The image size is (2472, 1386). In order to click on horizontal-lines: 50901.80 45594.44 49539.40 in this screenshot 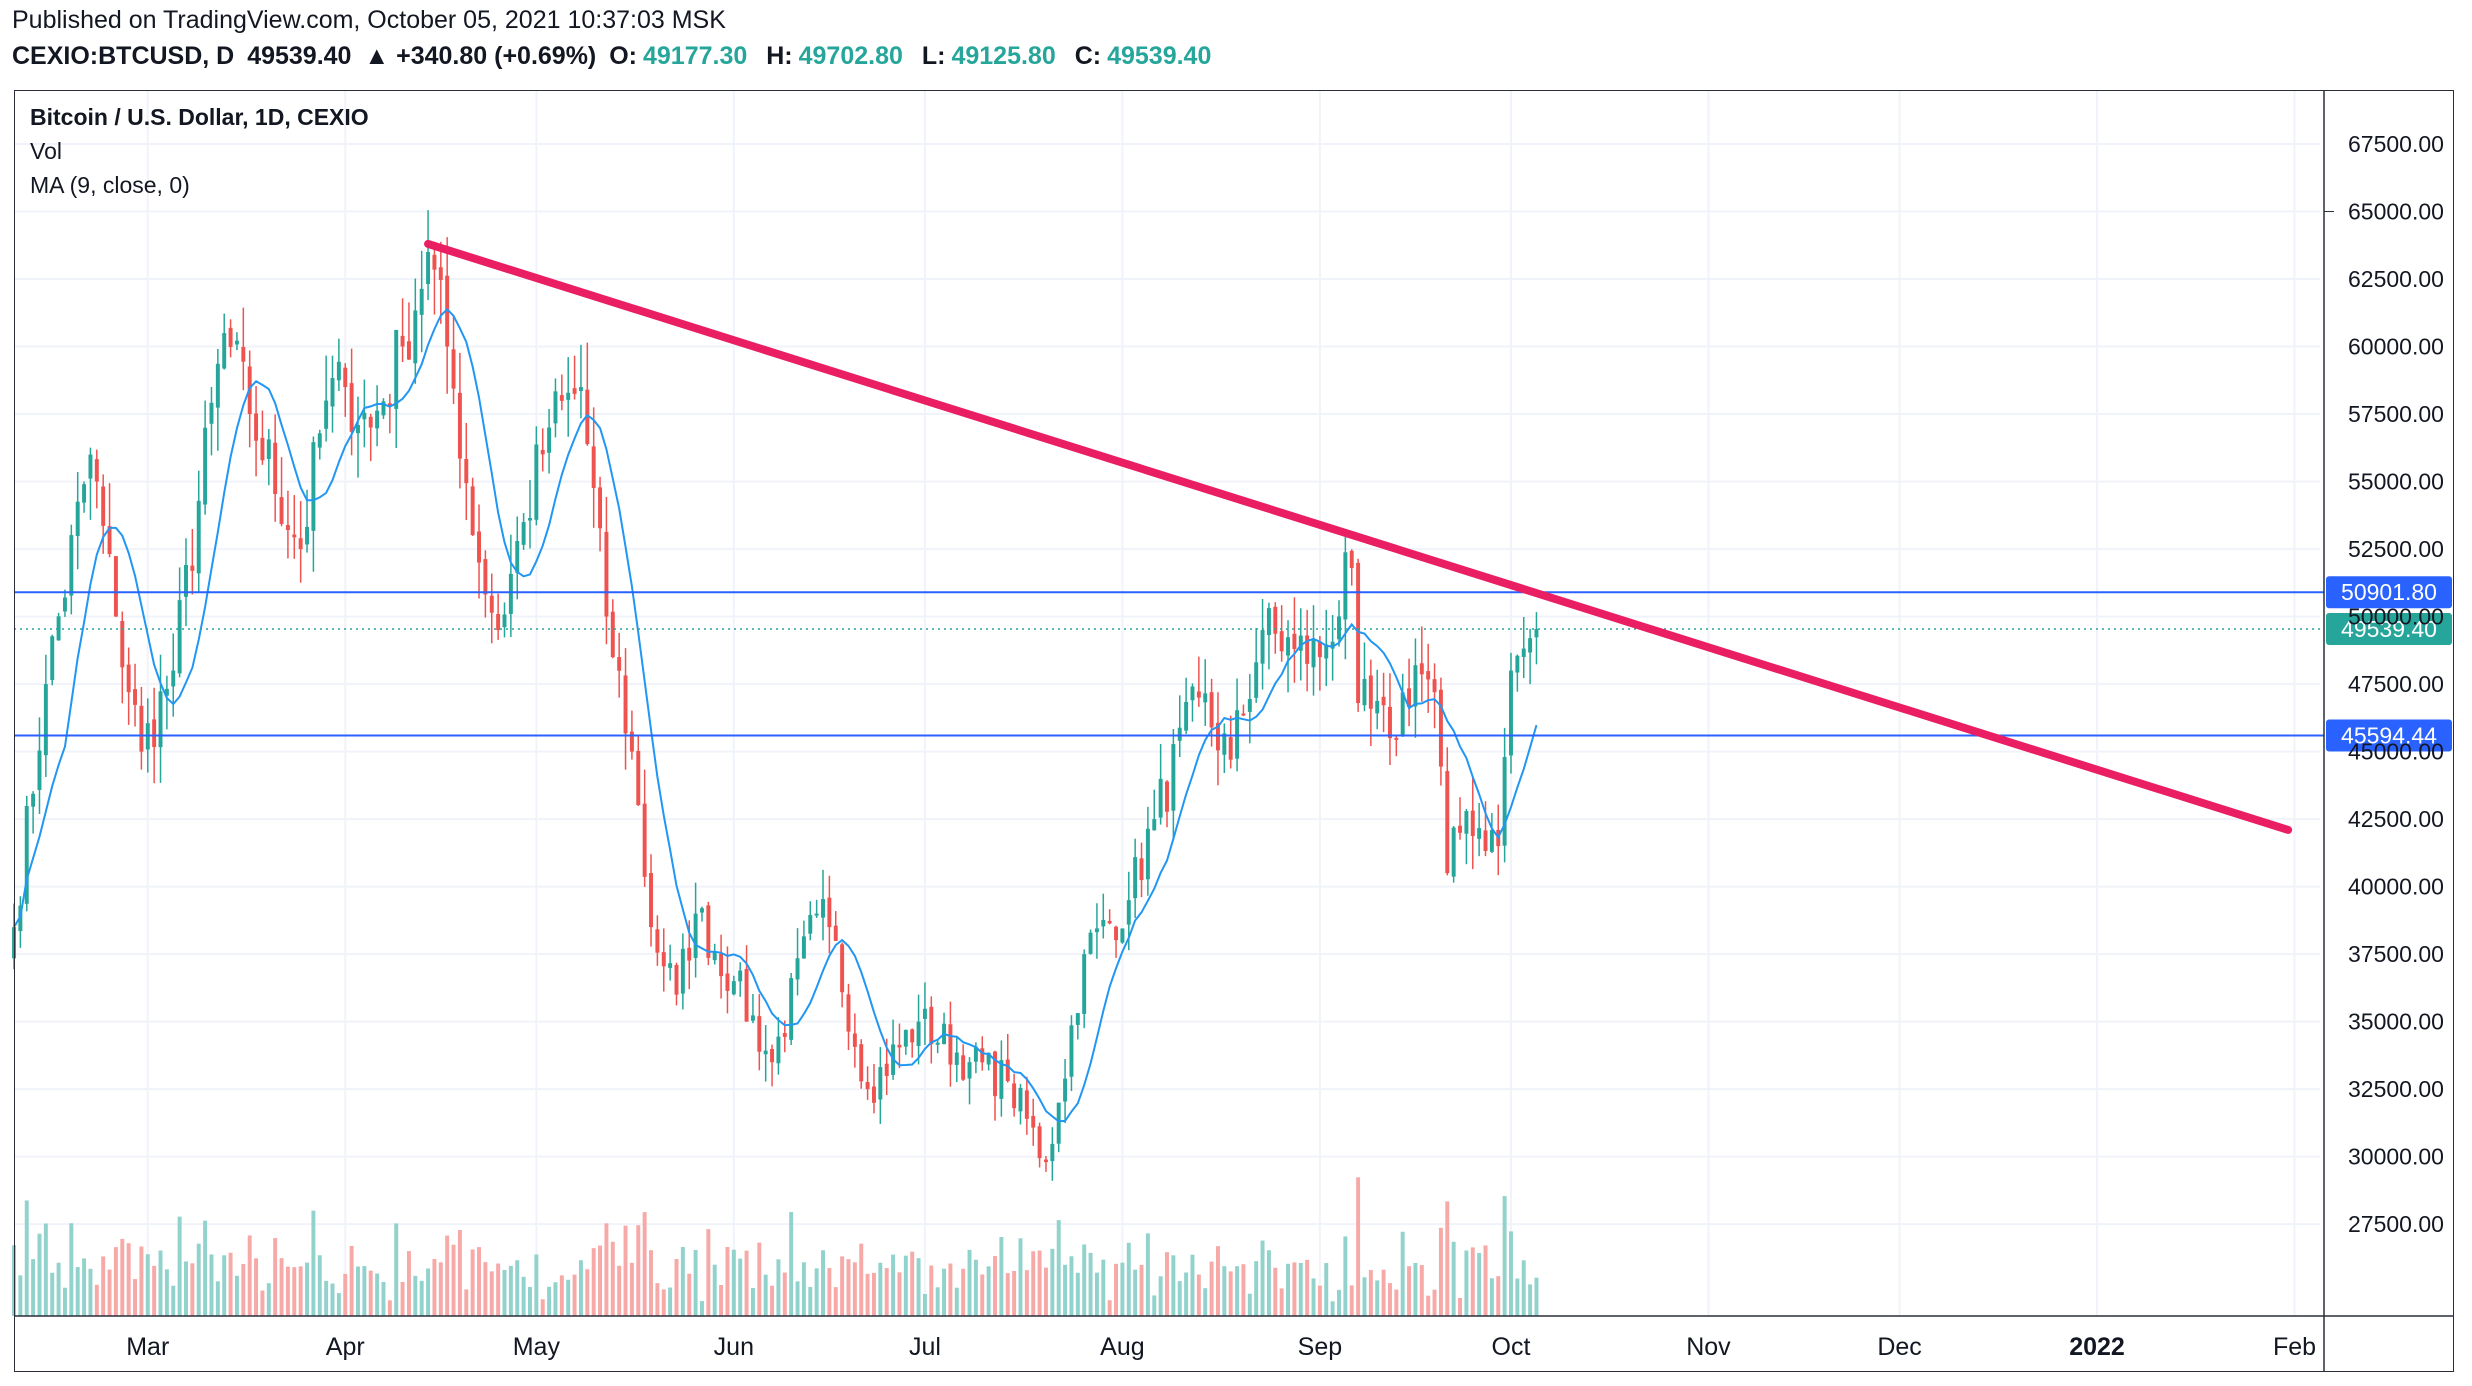, I will do `click(1233, 664)`.